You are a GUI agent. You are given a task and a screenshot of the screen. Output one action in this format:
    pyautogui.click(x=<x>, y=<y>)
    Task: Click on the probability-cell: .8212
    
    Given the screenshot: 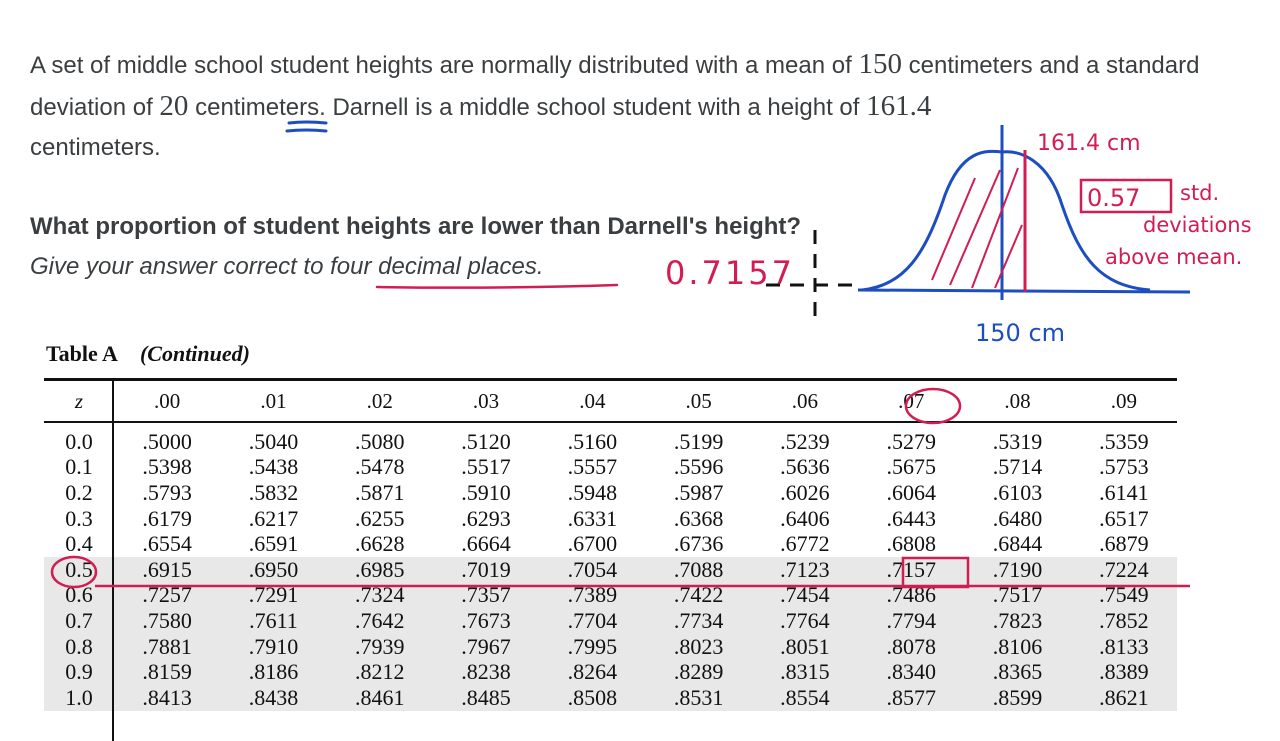 What is the action you would take?
    pyautogui.click(x=379, y=672)
    